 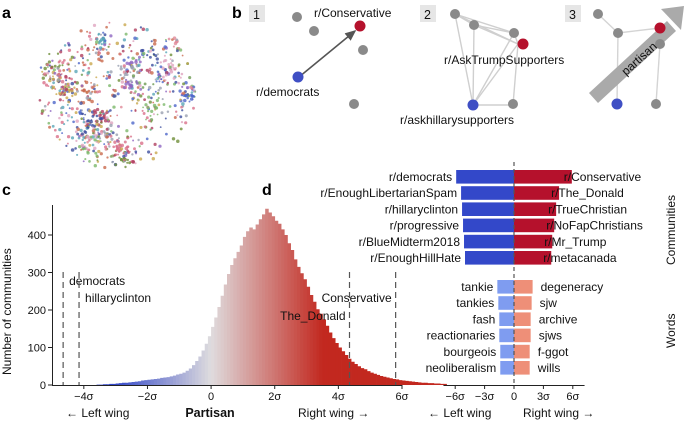 I want to click on label-right: sjws, so click(x=550, y=336).